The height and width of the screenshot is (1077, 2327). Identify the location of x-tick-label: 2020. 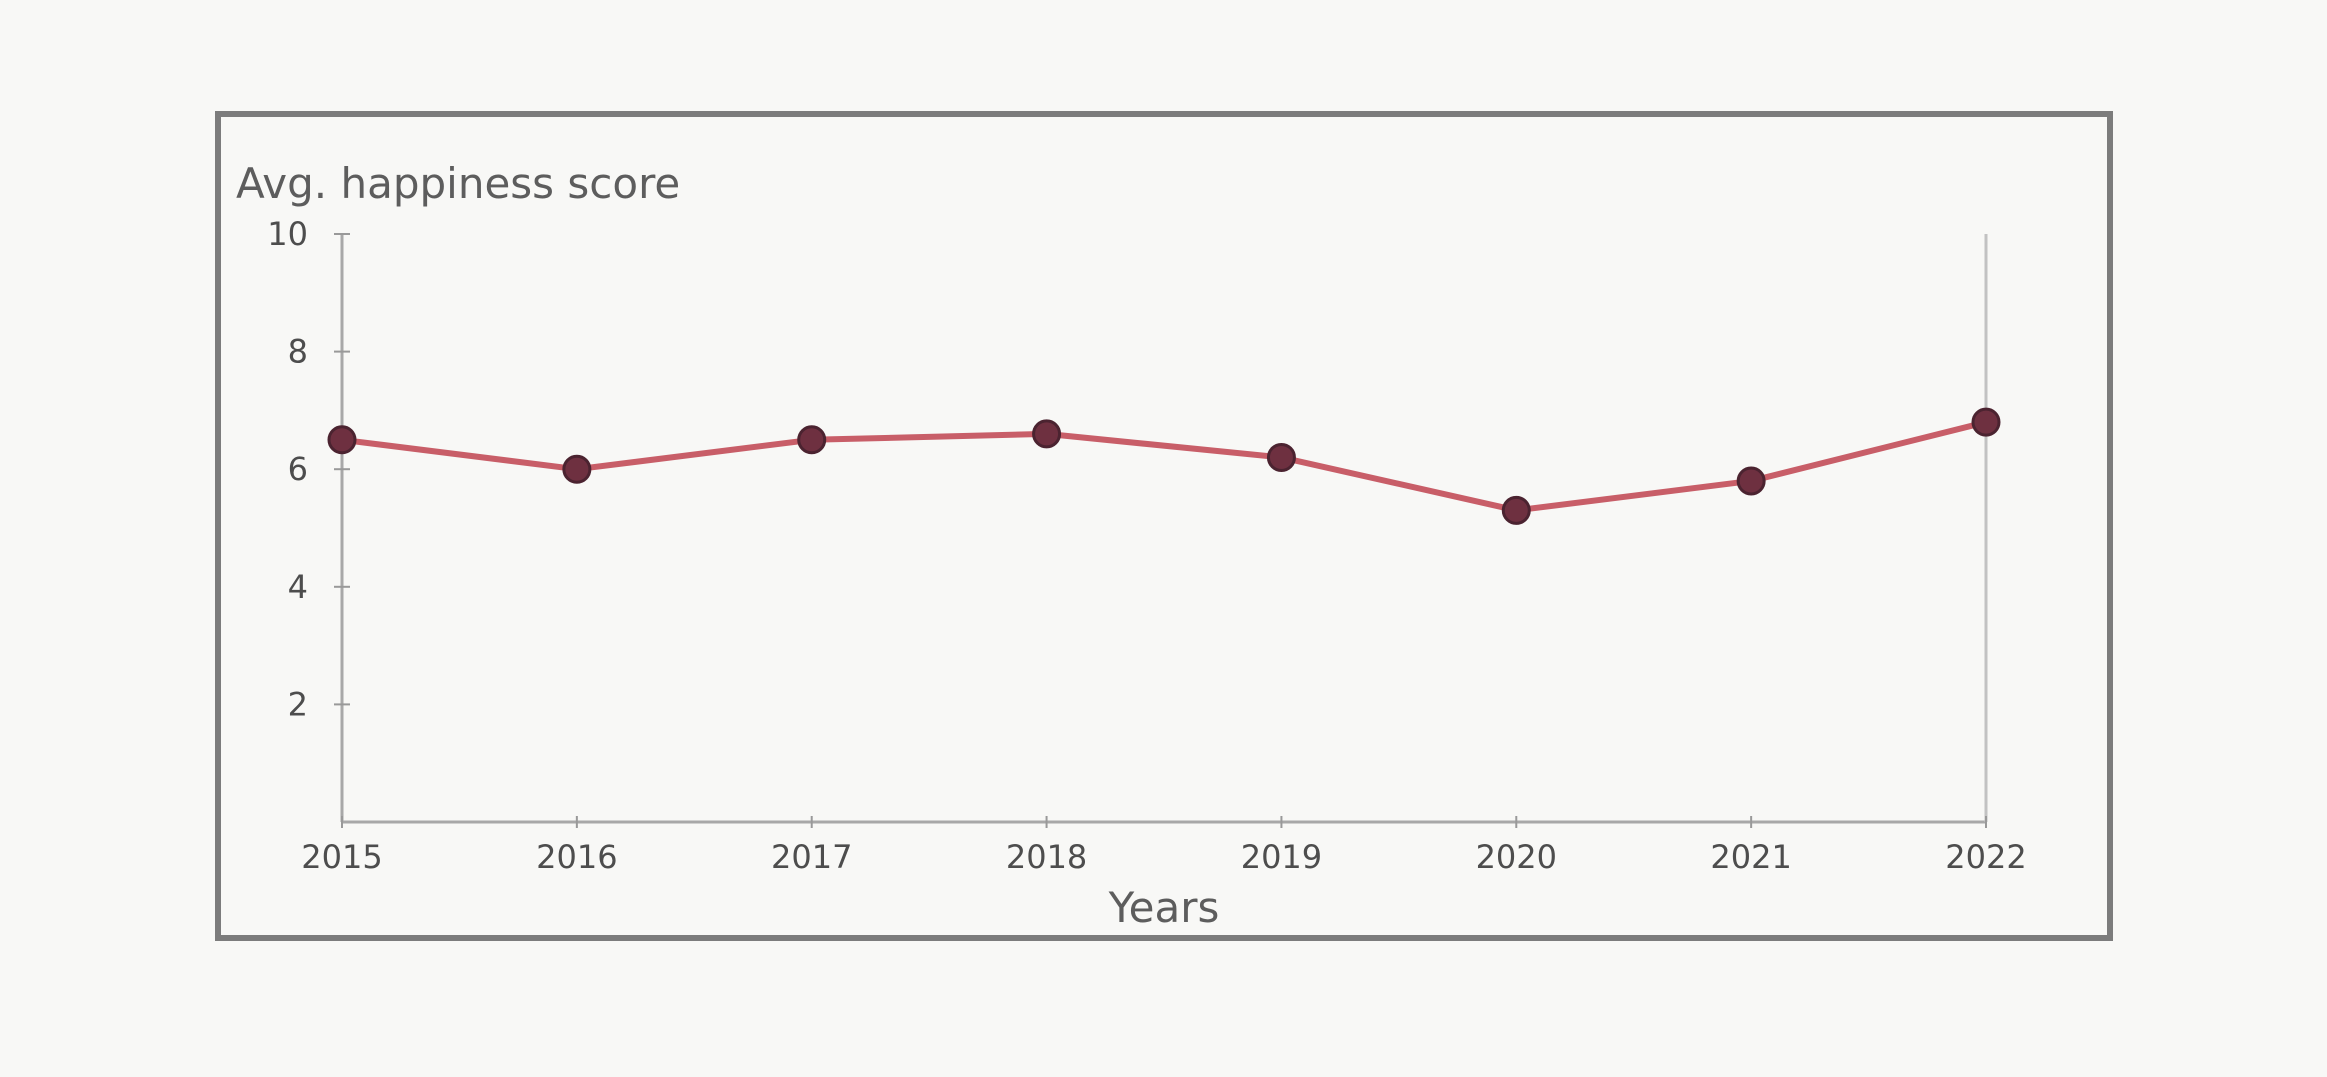
(1516, 857).